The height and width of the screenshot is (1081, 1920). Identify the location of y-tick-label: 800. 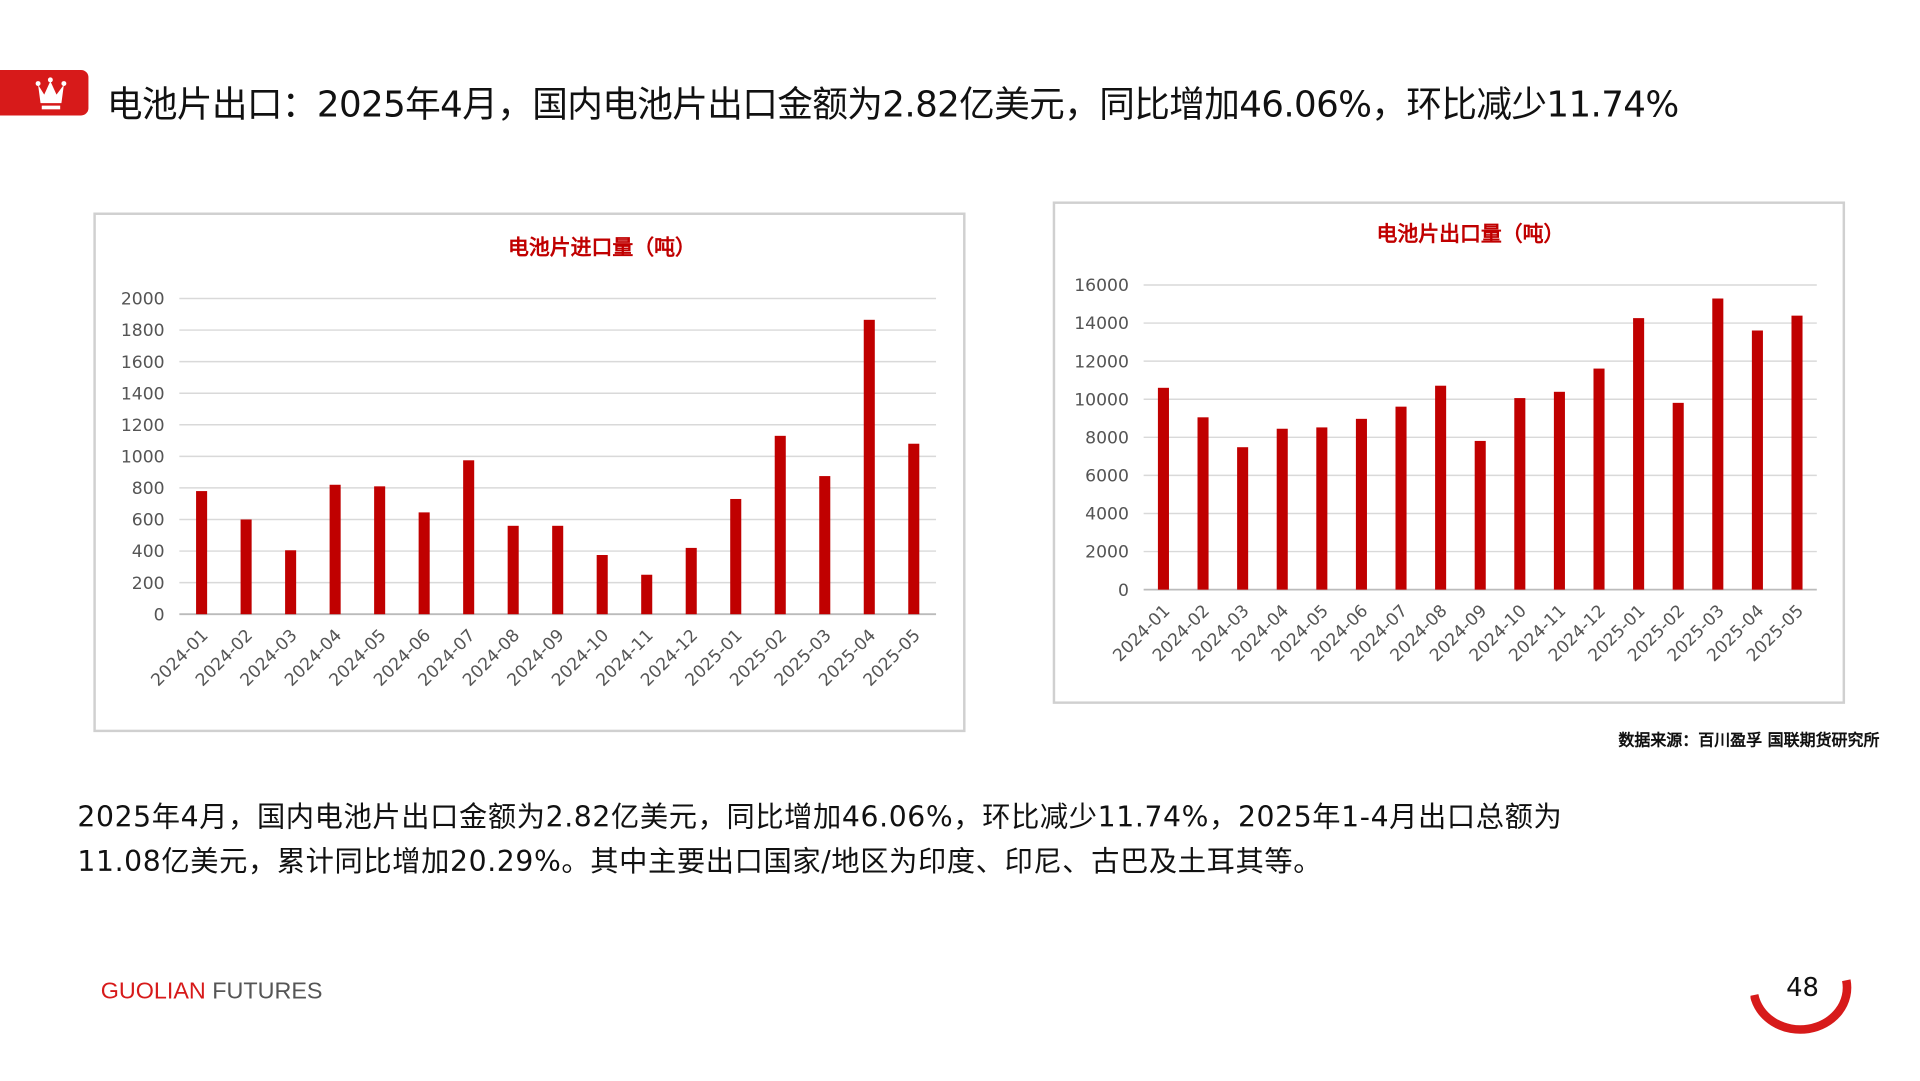
(148, 489).